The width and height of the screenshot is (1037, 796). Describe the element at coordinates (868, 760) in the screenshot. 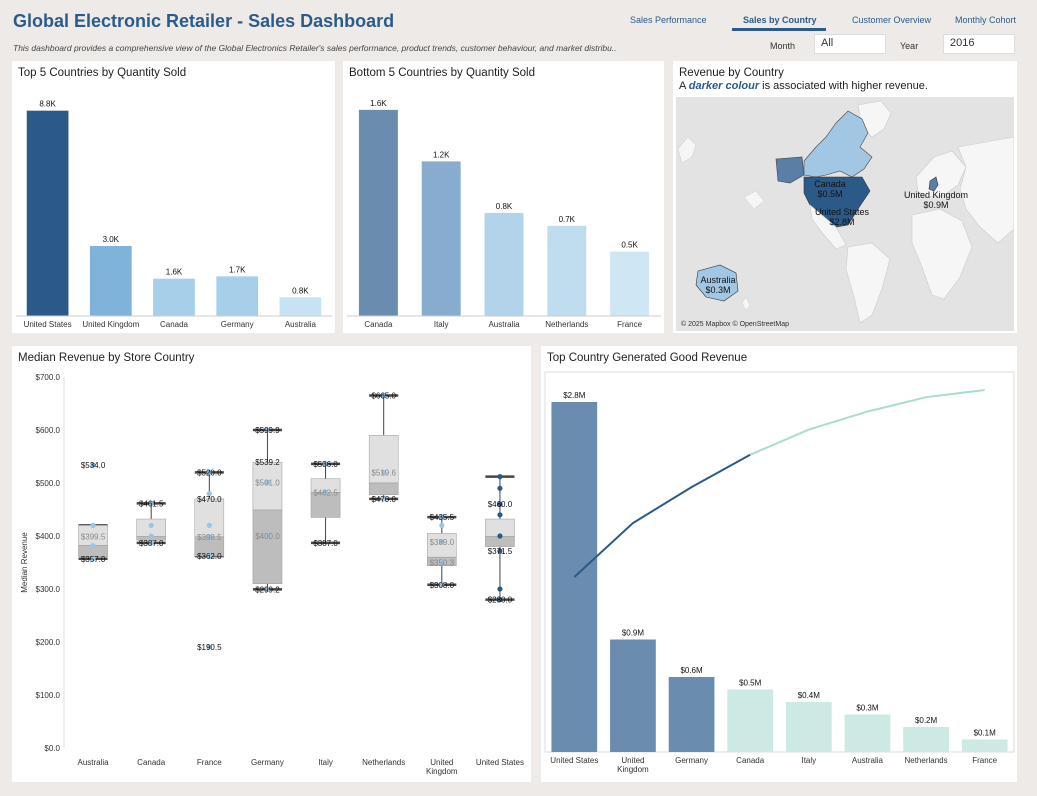

I see `pareto-category-label: Australia` at that location.